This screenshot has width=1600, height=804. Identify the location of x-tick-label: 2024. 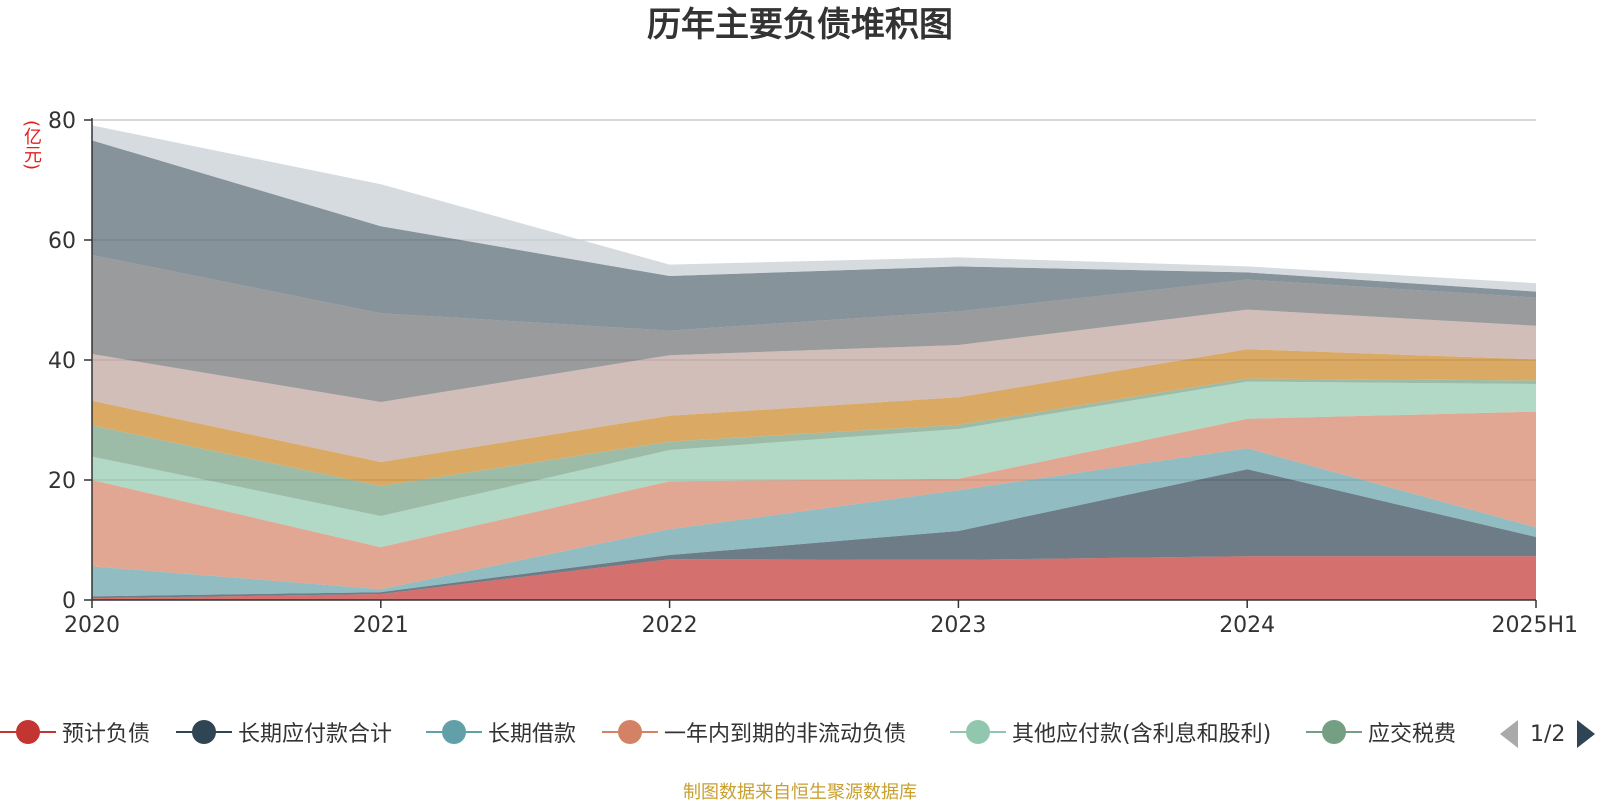
(1247, 625).